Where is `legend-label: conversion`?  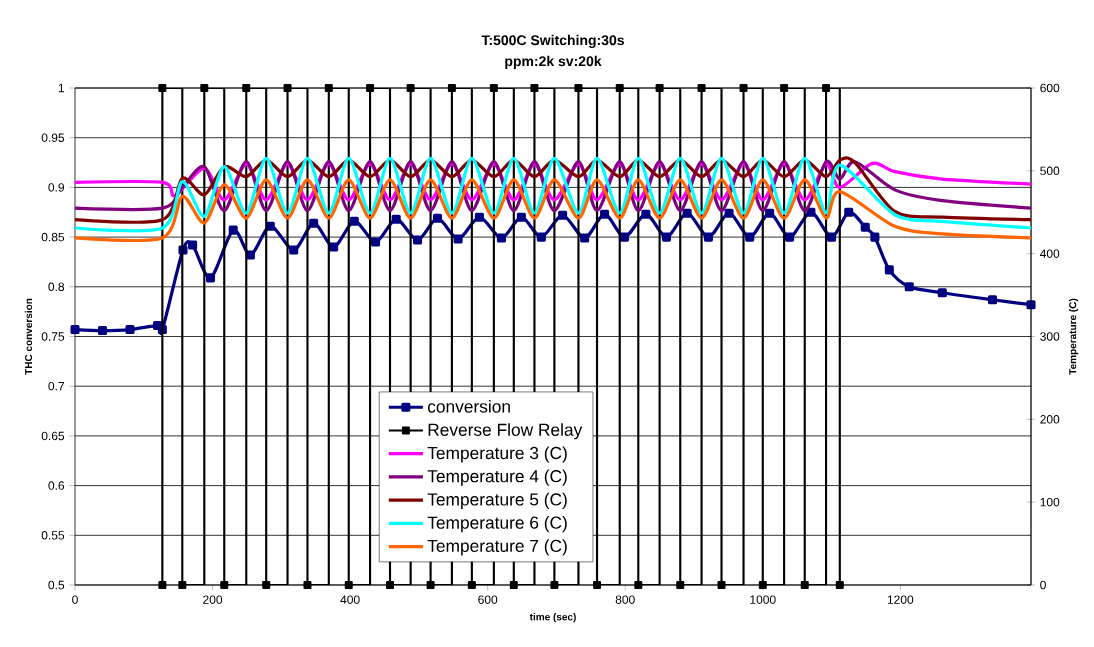 legend-label: conversion is located at coordinates (468, 406).